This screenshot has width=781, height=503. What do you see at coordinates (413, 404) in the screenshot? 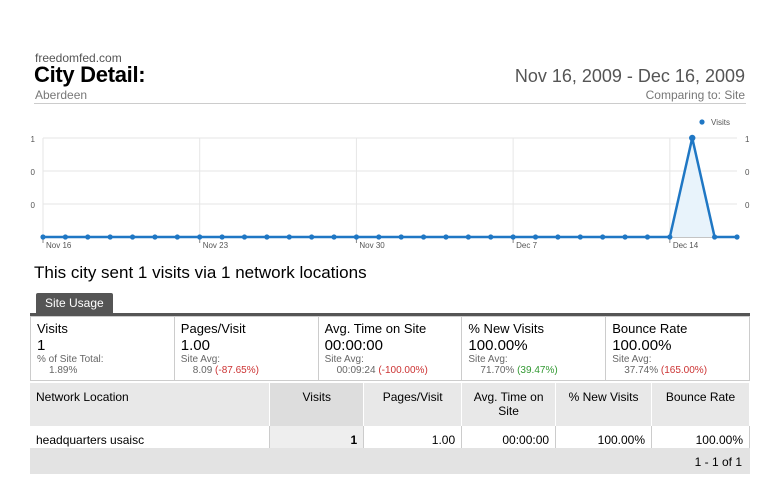
I see `column-pages-visit: Pages/Visit` at bounding box center [413, 404].